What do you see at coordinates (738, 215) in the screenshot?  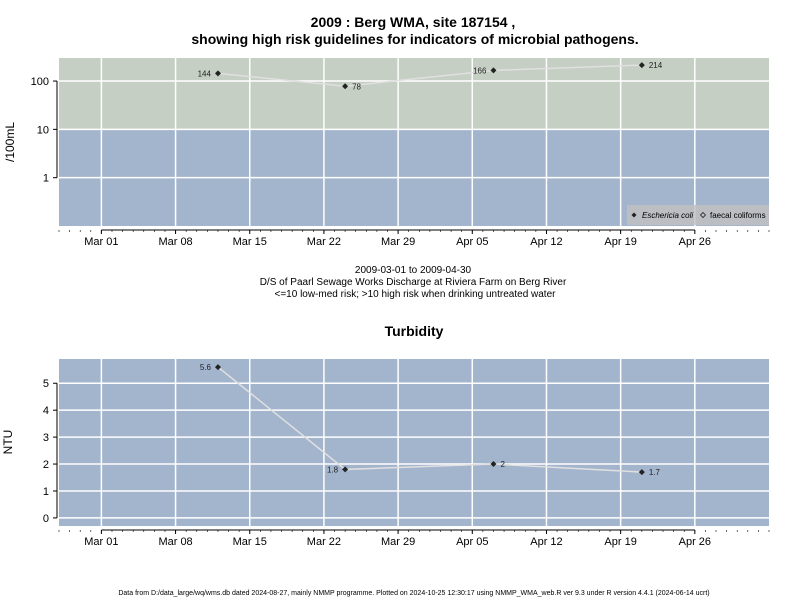 I see `legend-label-faecal: faecal coliforms` at bounding box center [738, 215].